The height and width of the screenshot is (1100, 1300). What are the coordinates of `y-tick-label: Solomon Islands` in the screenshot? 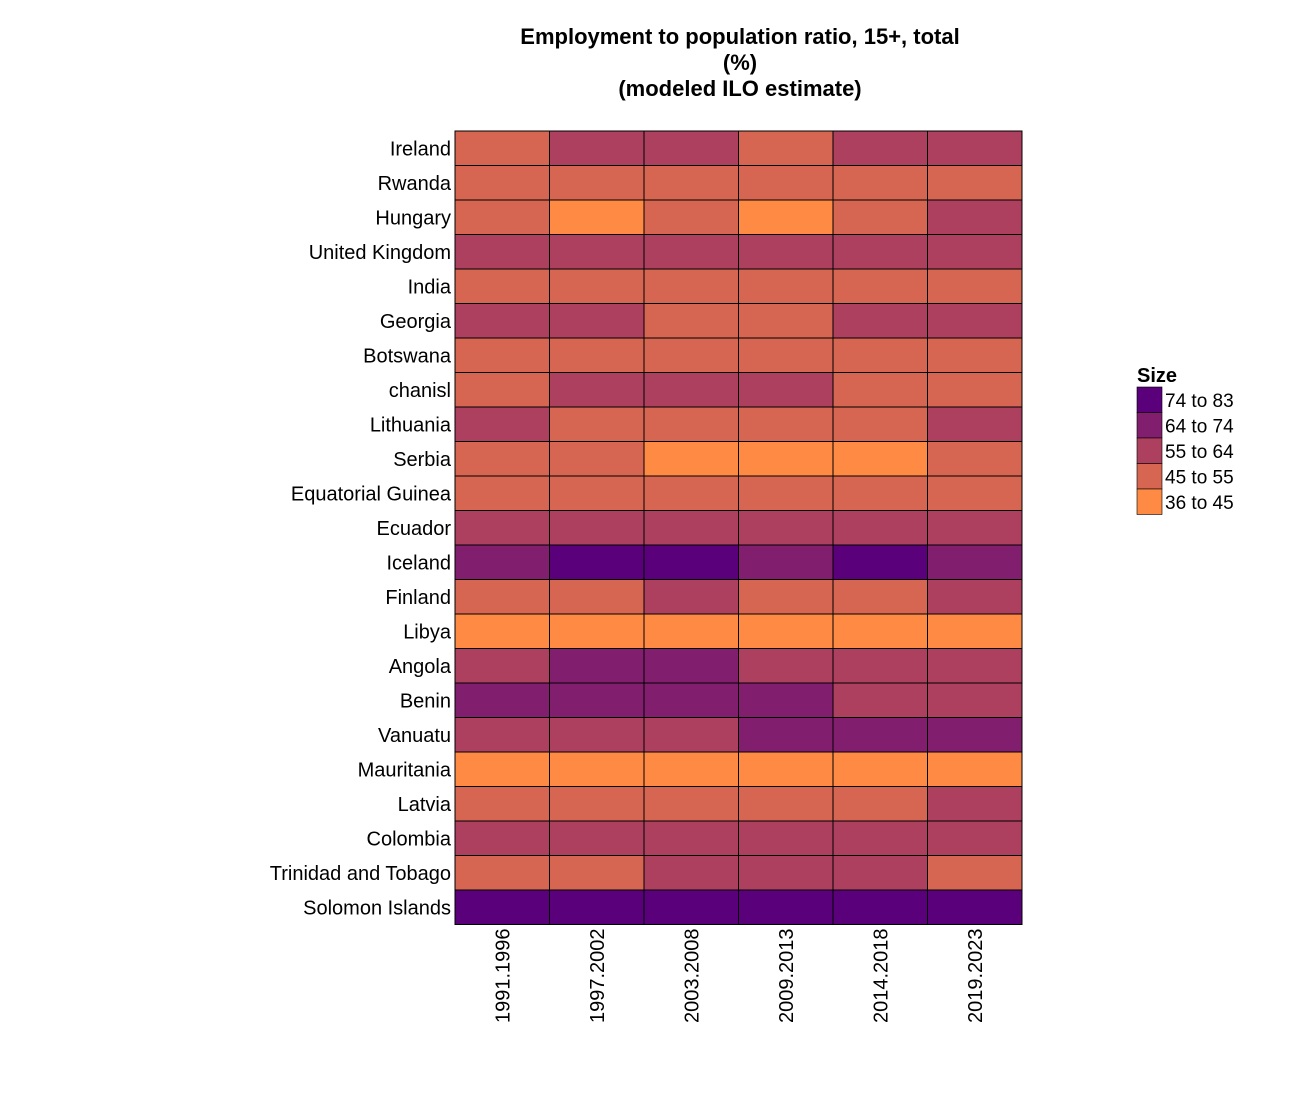 It's located at (377, 908).